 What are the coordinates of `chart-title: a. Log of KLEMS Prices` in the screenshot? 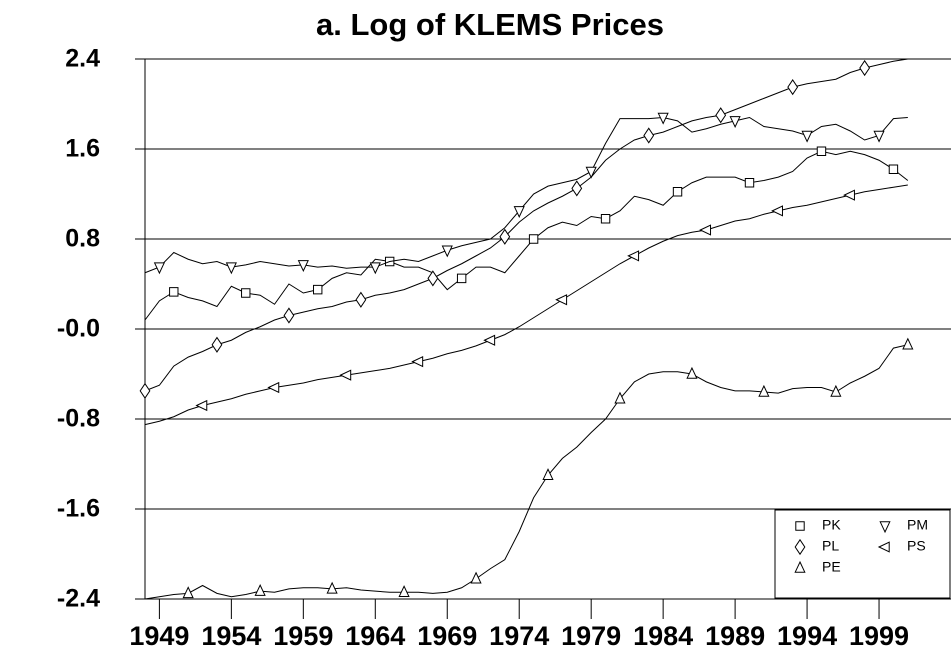 It's located at (490, 24).